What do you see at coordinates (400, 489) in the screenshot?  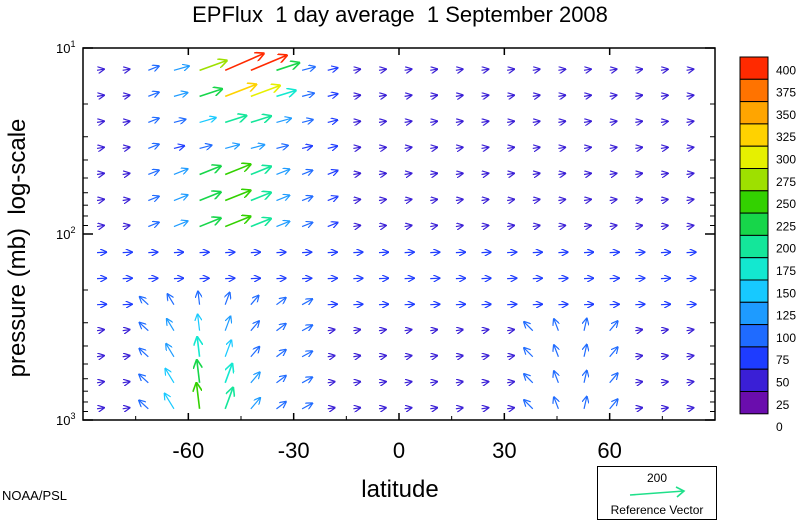 I see `x-axis-label: latitude` at bounding box center [400, 489].